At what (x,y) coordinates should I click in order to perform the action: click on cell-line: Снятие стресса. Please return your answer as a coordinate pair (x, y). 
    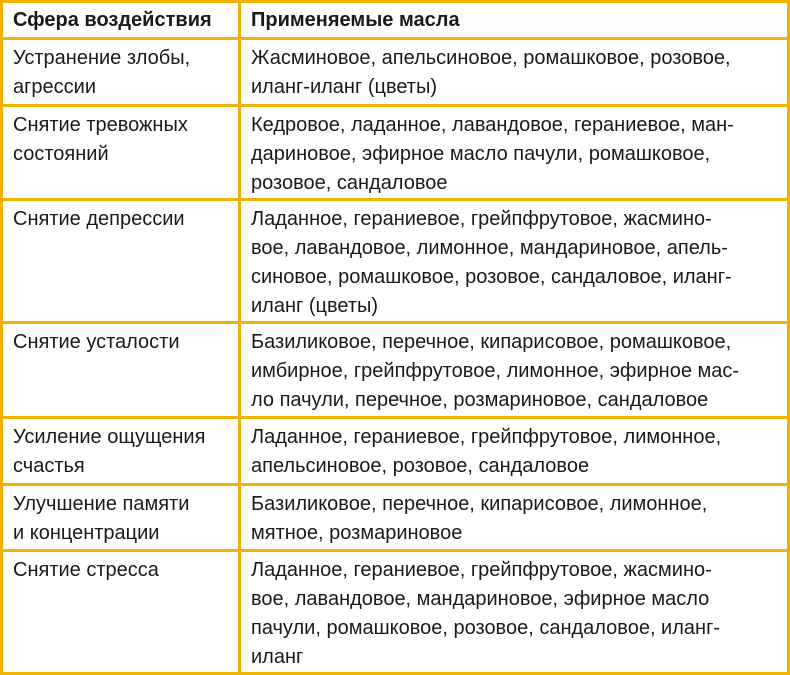
    Looking at the image, I should click on (86, 570).